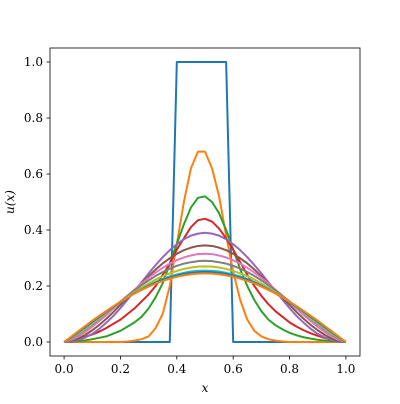 This screenshot has width=400, height=404. Describe the element at coordinates (33, 62) in the screenshot. I see `y-tick-label: 1.0` at that location.